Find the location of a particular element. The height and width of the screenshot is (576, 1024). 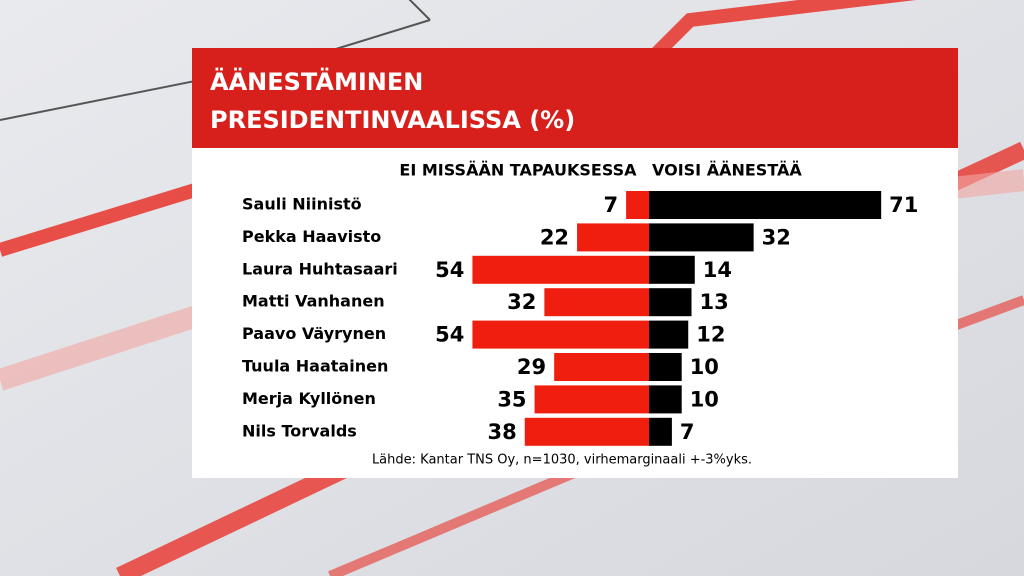

category-label: Nils Torvalds is located at coordinates (299, 430).